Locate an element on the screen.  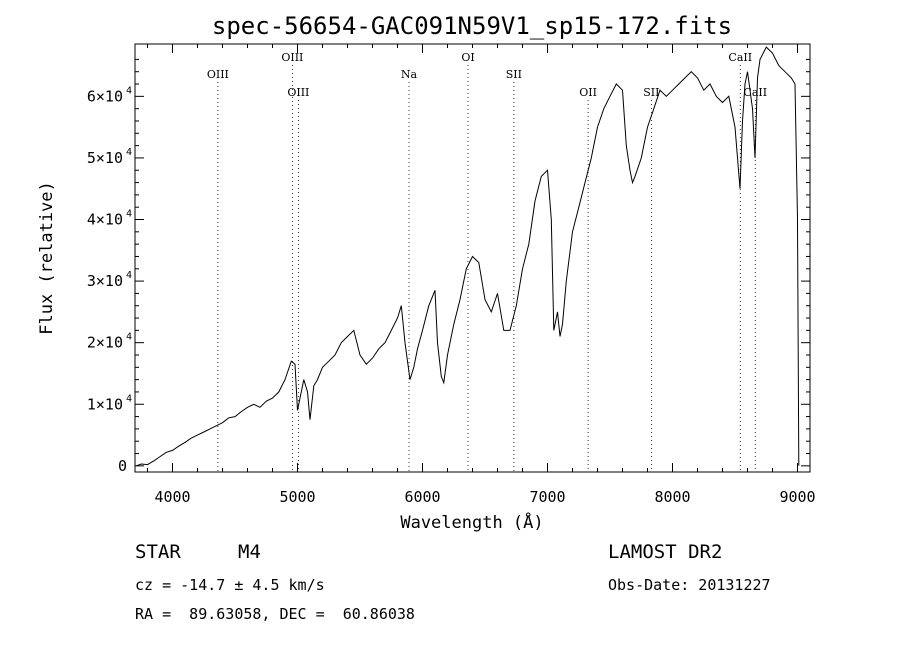
x-tick-label: 8000 is located at coordinates (672, 497).